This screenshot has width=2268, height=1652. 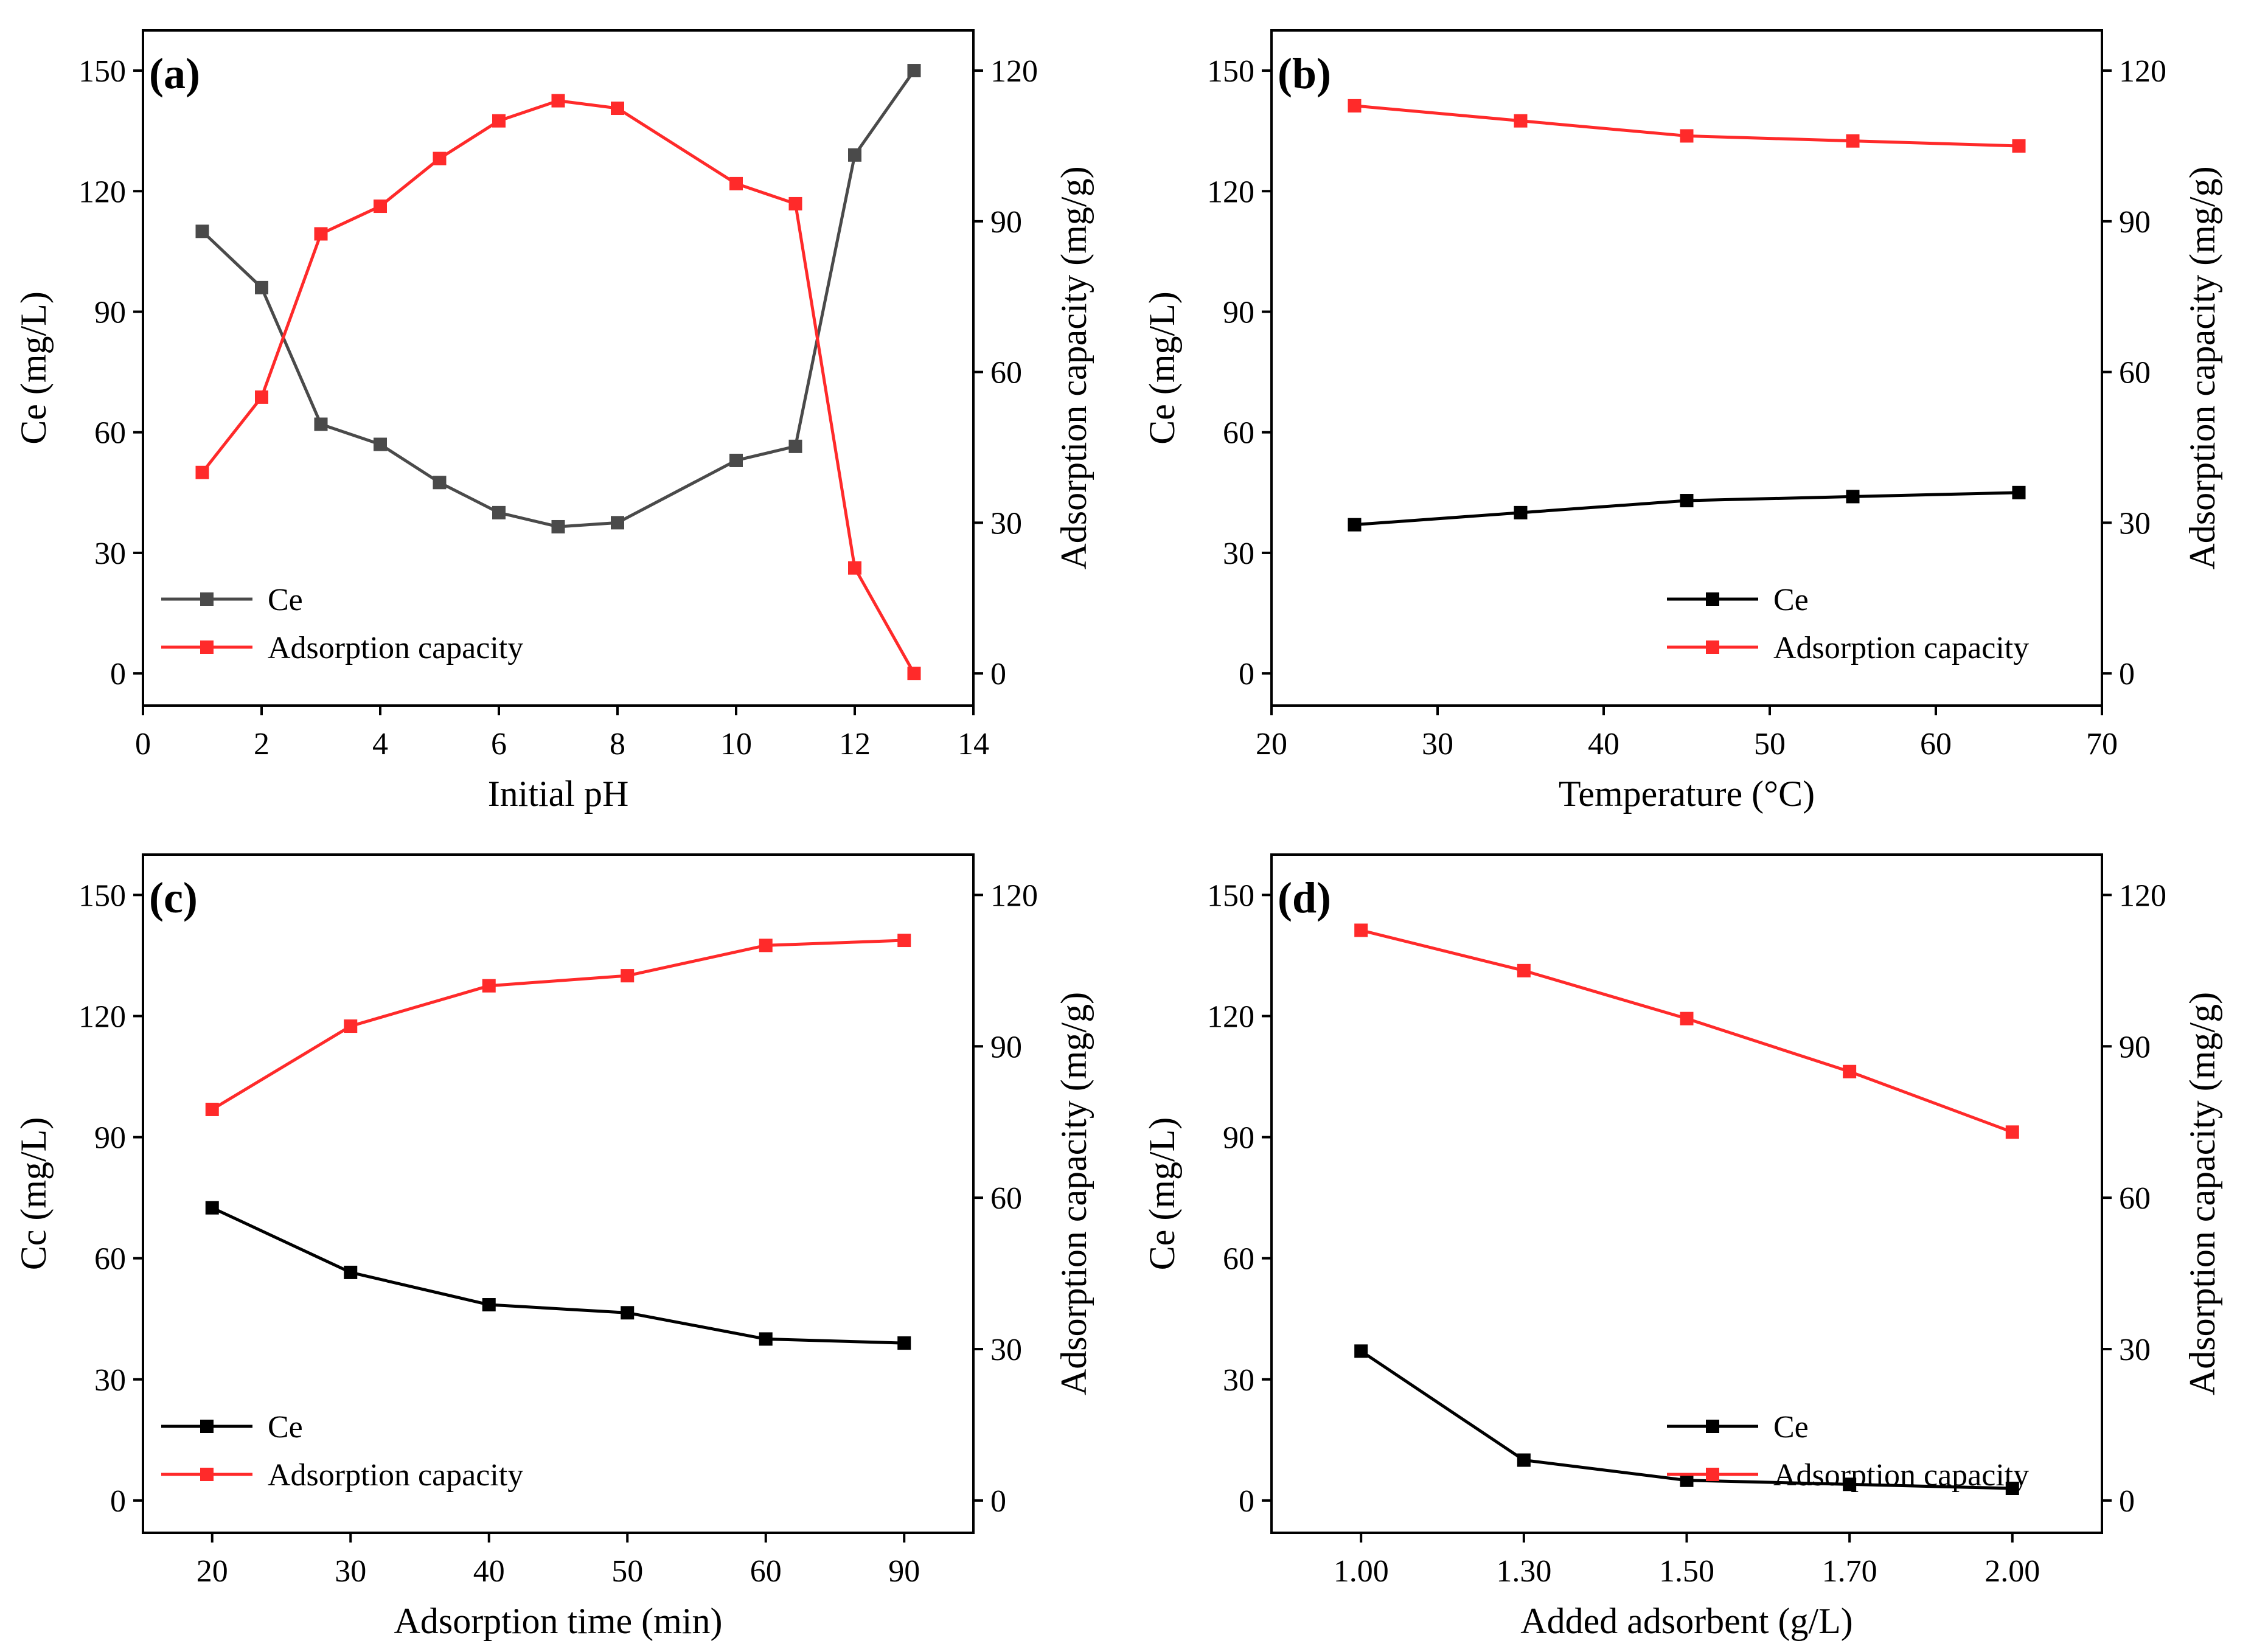 What do you see at coordinates (855, 744) in the screenshot?
I see `x-tick-label: 12` at bounding box center [855, 744].